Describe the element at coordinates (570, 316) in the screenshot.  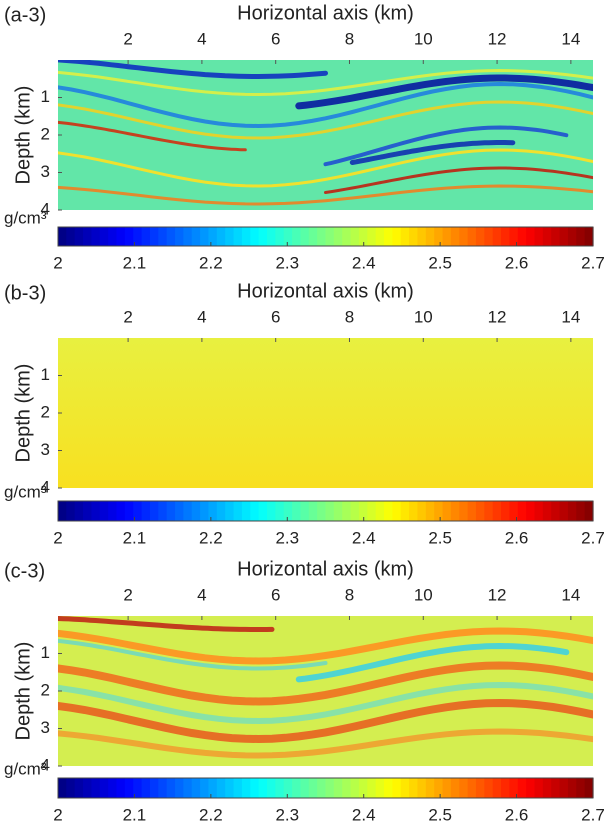
I see `x-tick-label: 14` at that location.